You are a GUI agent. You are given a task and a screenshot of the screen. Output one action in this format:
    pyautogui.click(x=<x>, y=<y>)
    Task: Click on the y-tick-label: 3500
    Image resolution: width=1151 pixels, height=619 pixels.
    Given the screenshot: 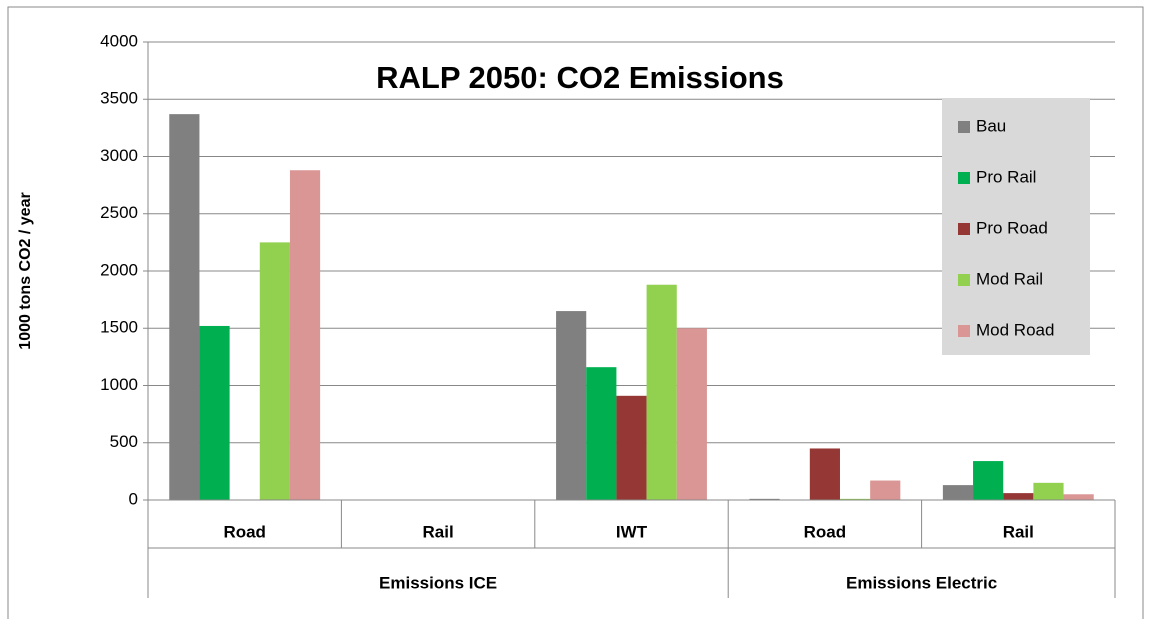 What is the action you would take?
    pyautogui.click(x=119, y=98)
    